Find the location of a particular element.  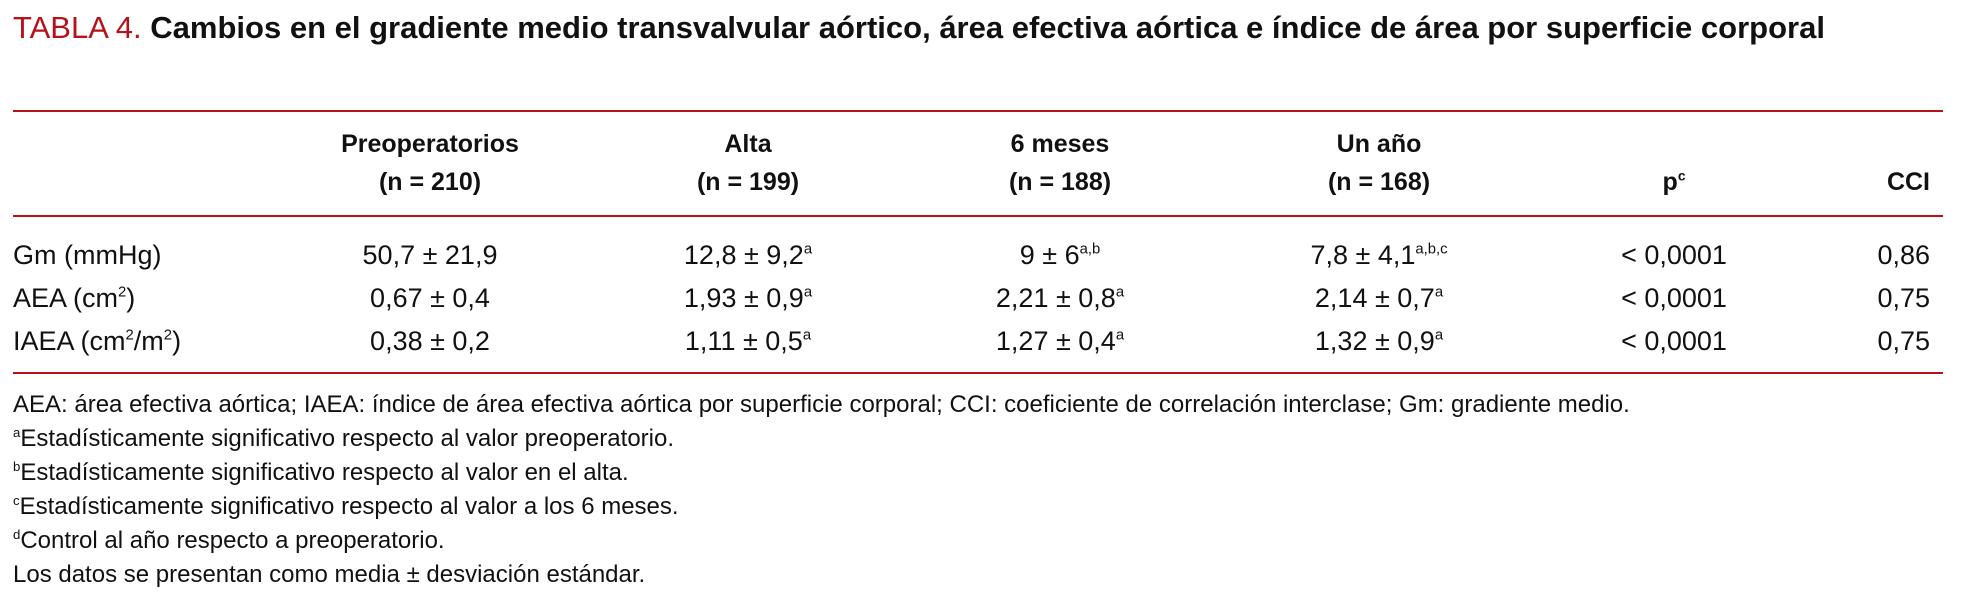

cell-sup: a,b is located at coordinates (1090, 249).